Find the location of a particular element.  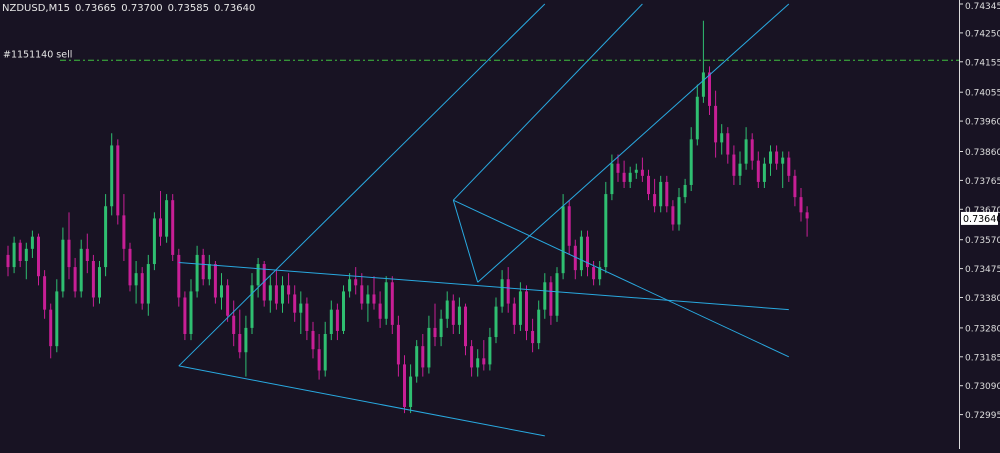

current-price-marker: 0.73640 is located at coordinates (980, 218).